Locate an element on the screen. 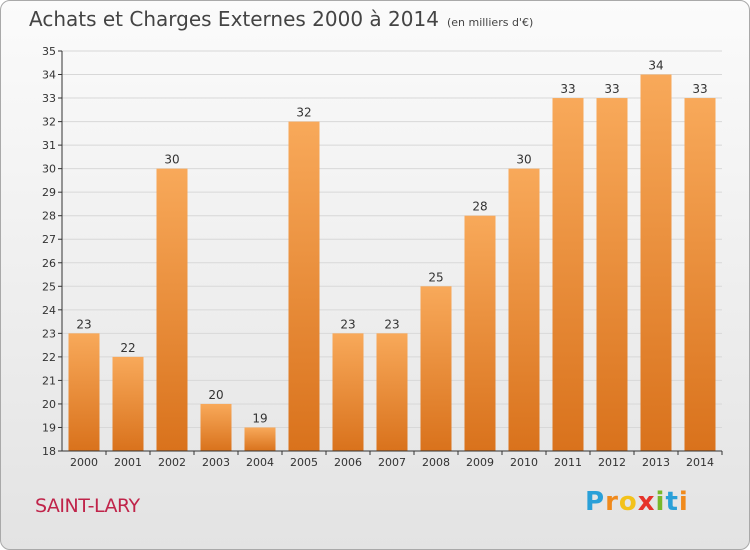 This screenshot has width=750, height=550. x-tick-label: 2010 is located at coordinates (524, 462).